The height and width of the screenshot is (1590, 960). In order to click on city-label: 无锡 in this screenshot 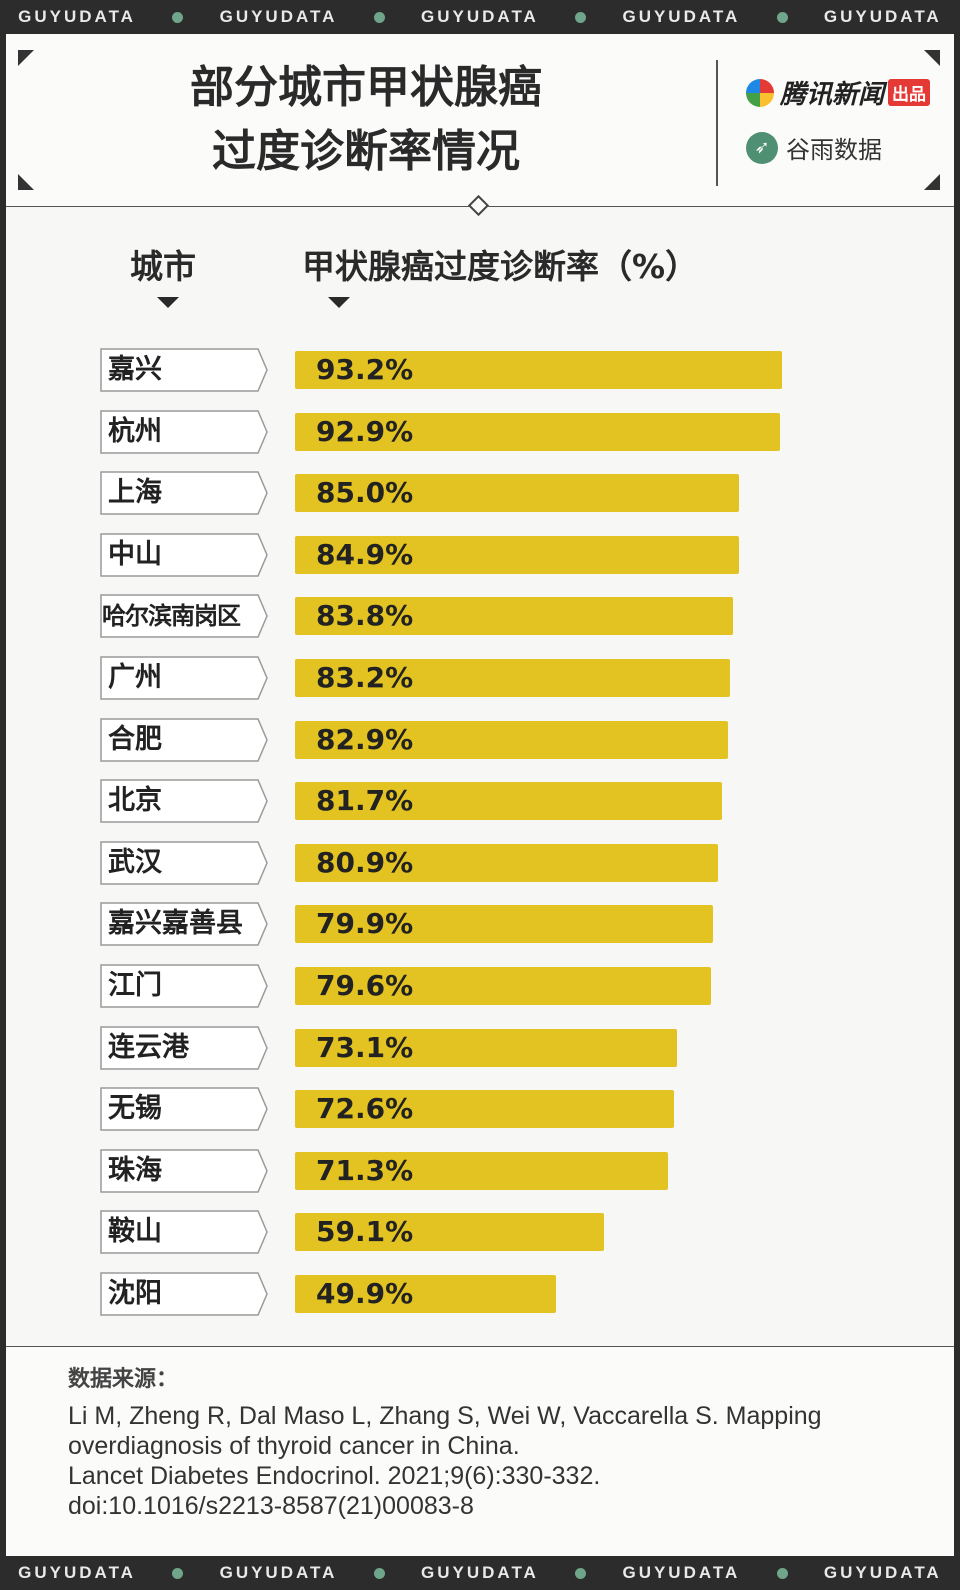, I will do `click(184, 1109)`.